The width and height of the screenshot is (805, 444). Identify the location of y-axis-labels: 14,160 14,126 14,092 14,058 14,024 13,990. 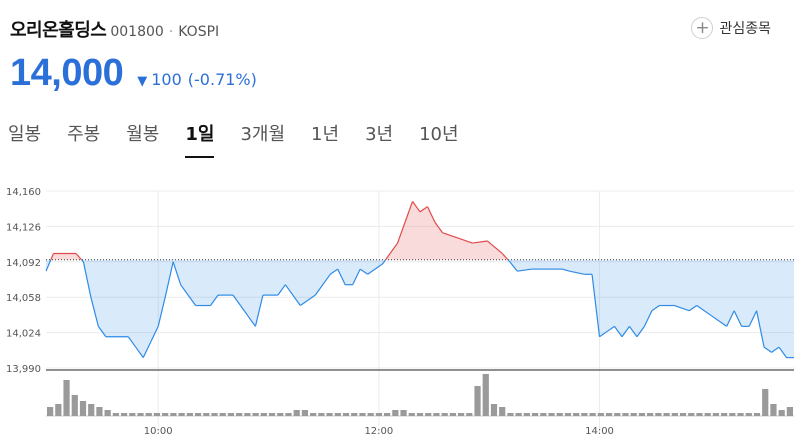
(23, 281).